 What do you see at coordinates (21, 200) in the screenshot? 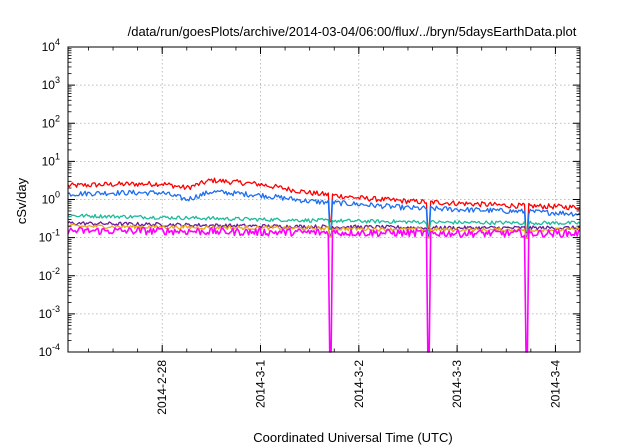
I see `y-axis-label: cSv/day` at bounding box center [21, 200].